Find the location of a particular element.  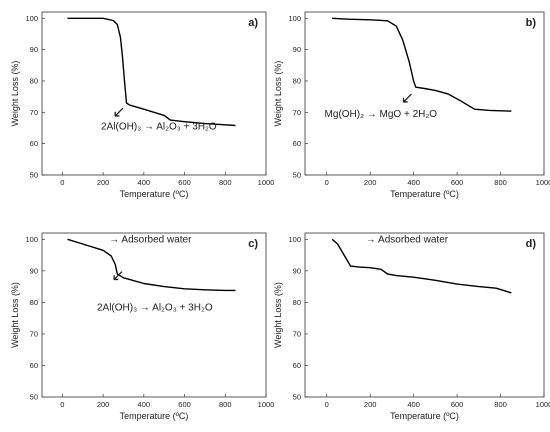

panel-label: a) is located at coordinates (253, 23).